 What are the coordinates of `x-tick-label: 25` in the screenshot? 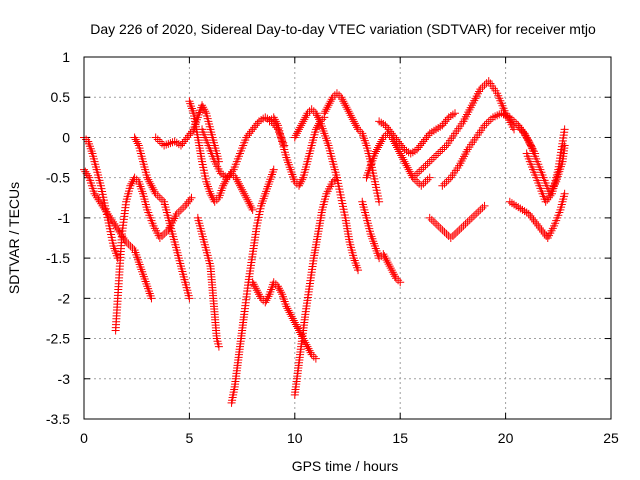 It's located at (611, 438).